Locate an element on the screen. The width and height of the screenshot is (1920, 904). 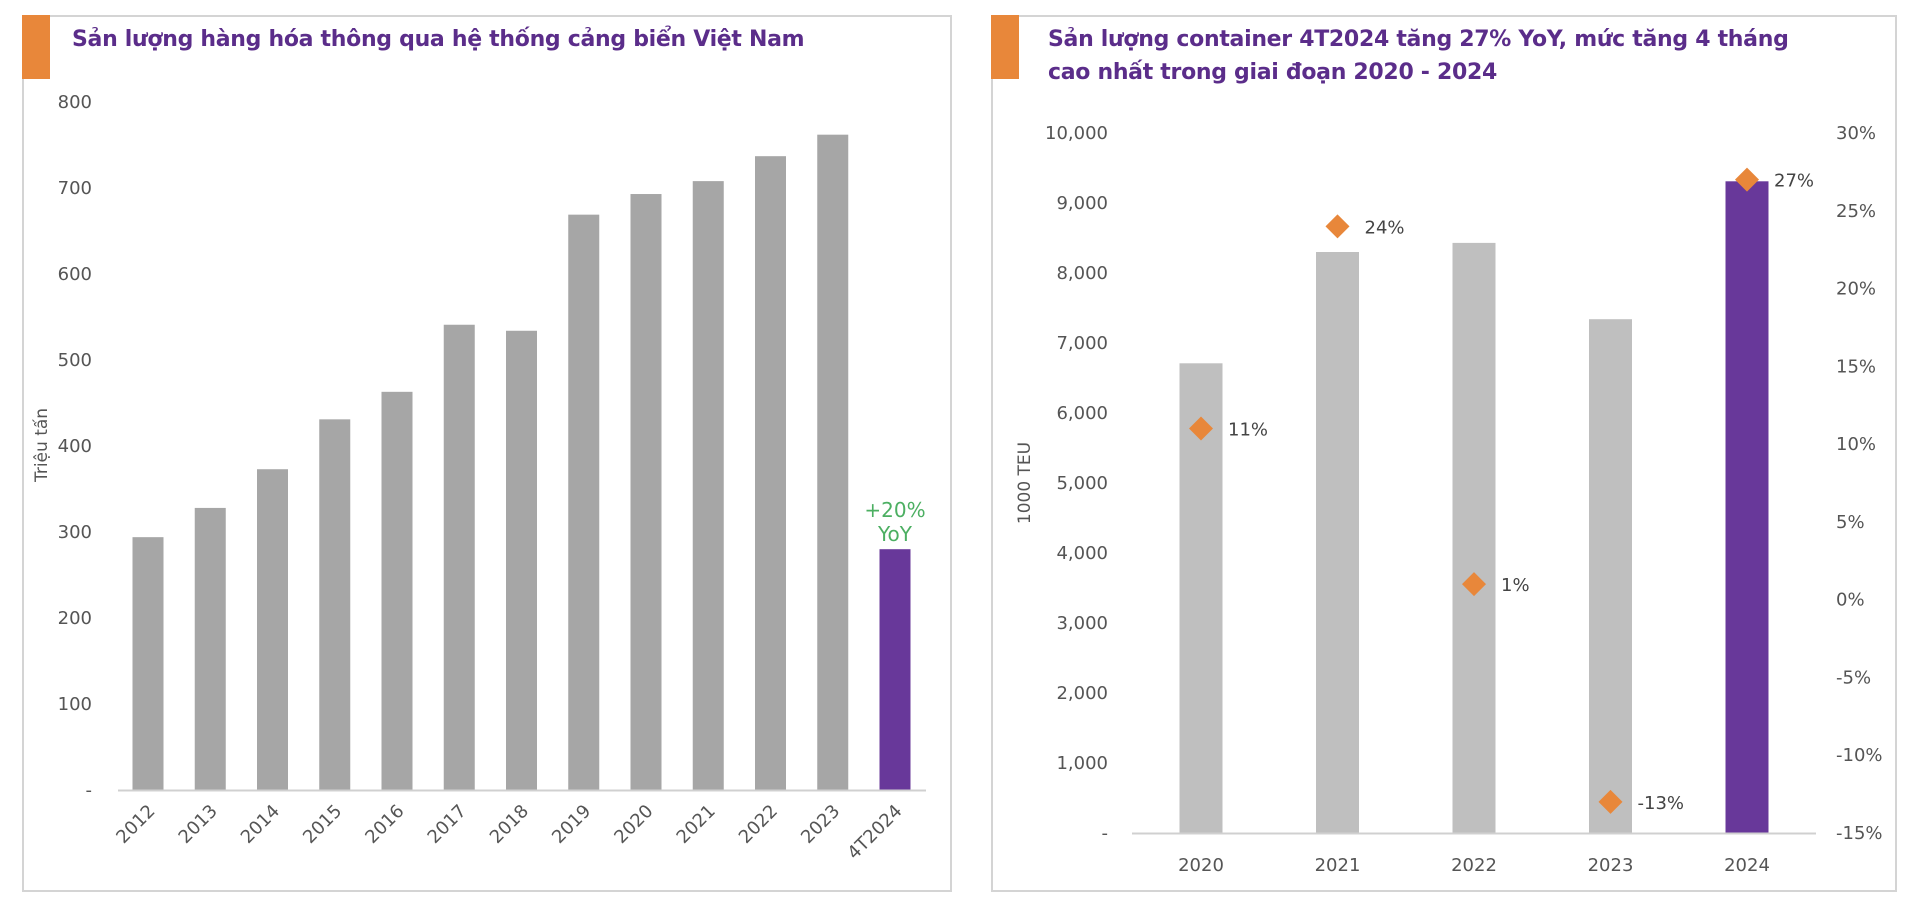
y-tick-label: 10,000 is located at coordinates (1076, 133).